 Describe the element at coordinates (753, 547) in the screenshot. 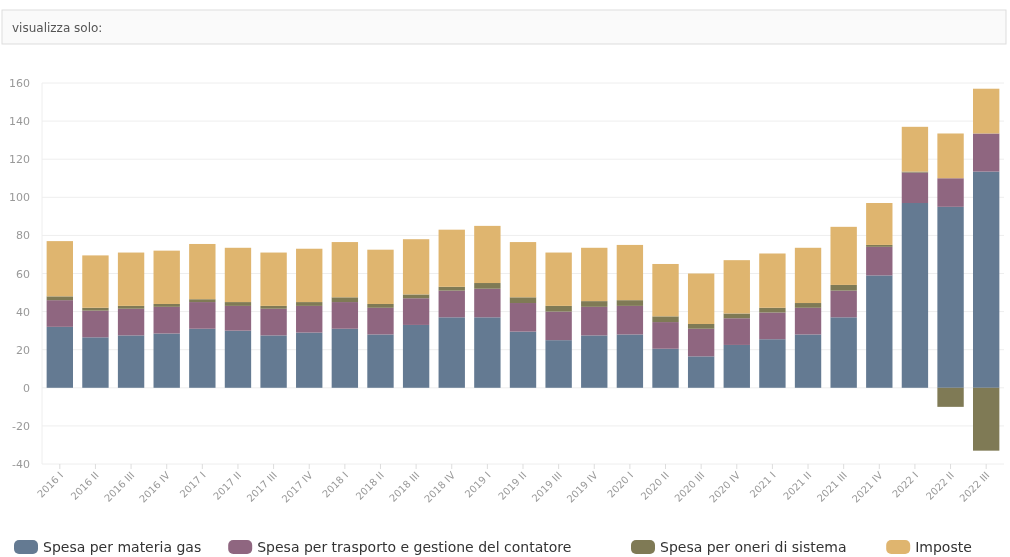

I see `legend-label: Spesa per oneri di sistema` at that location.